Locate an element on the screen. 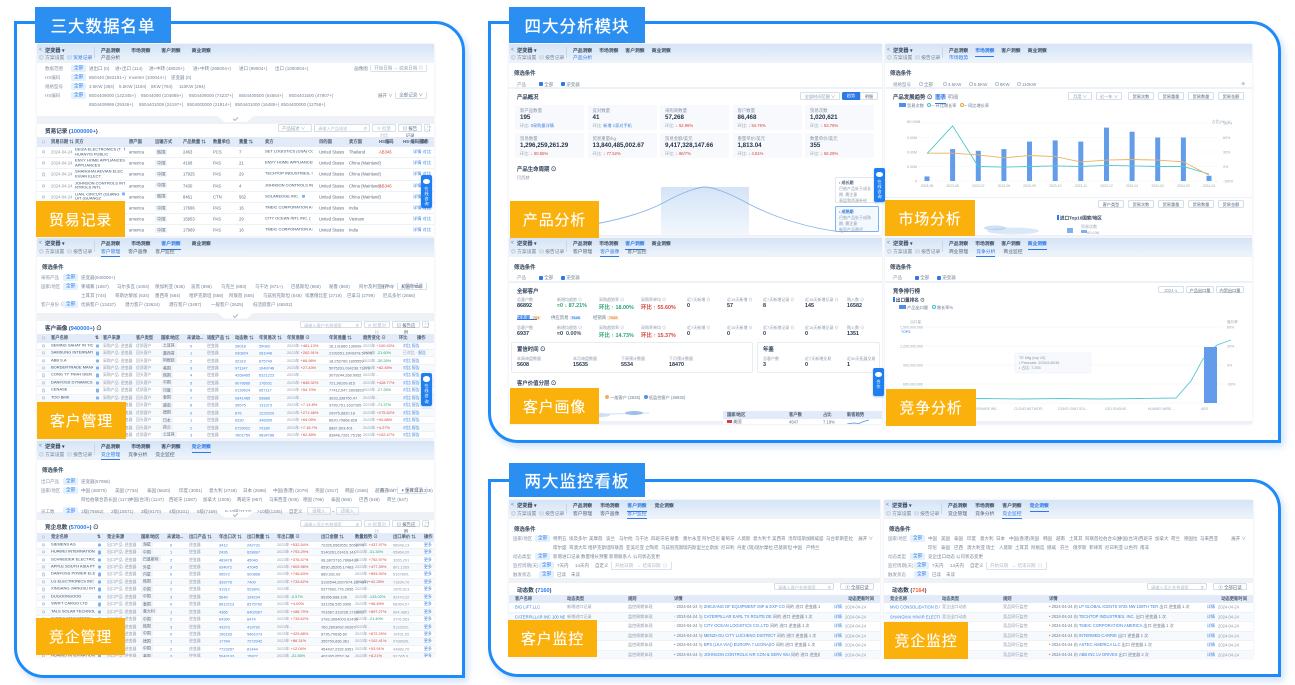  svg-text: 2023-11 is located at coordinates (1081, 186).